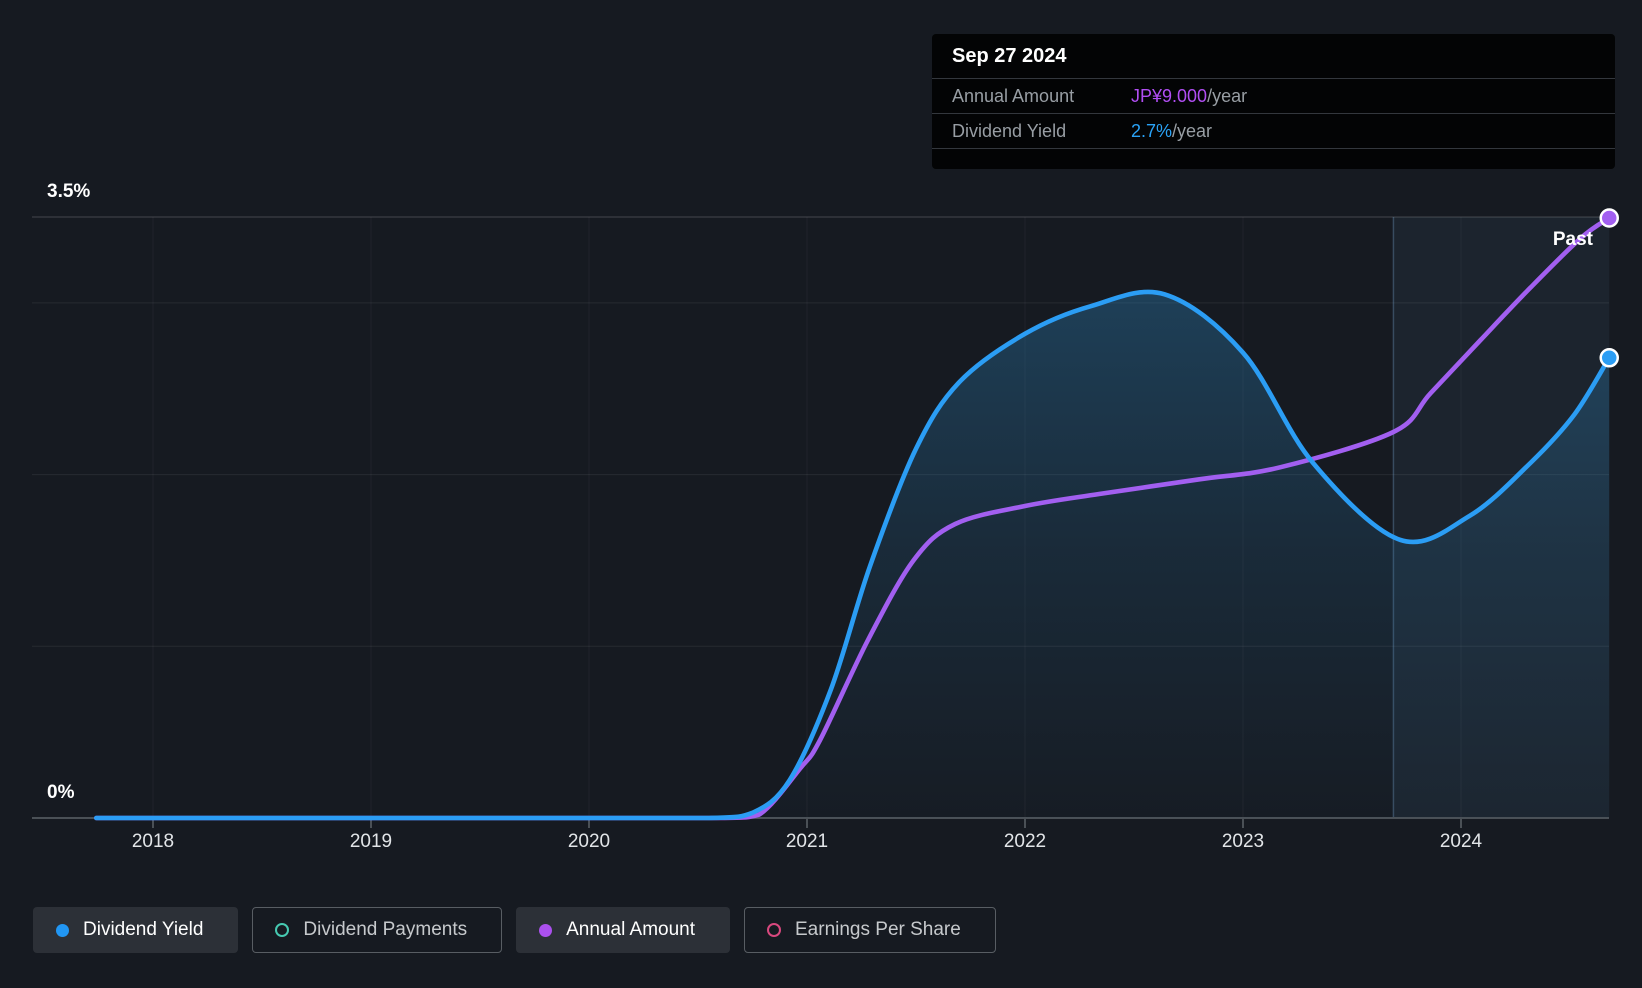 This screenshot has height=988, width=1642. Describe the element at coordinates (1609, 218) in the screenshot. I see `series-annual-amount-end-marker` at that location.